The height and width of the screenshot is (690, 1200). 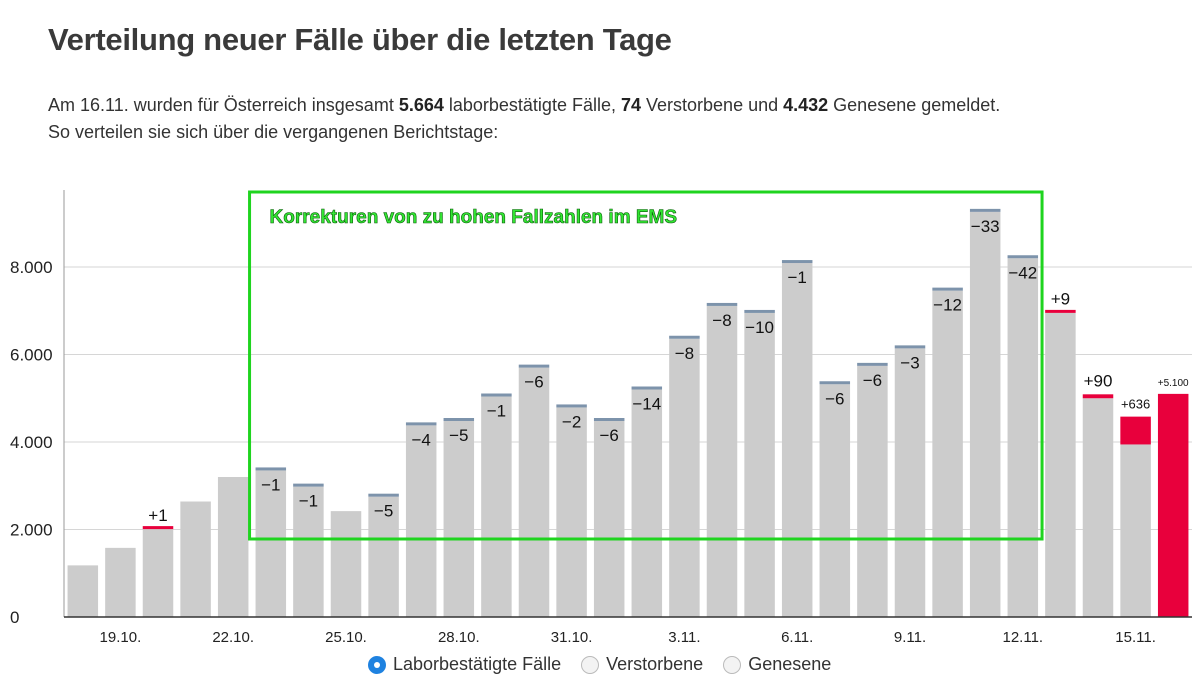 What do you see at coordinates (31, 267) in the screenshot?
I see `y-tick-label: 8.000` at bounding box center [31, 267].